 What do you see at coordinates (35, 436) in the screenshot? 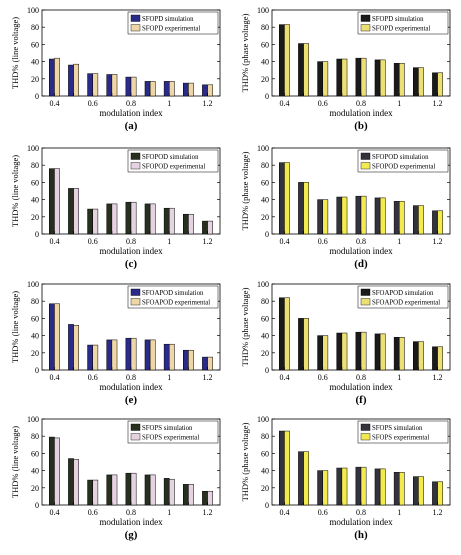
I see `y-tick-label: 80` at bounding box center [35, 436].